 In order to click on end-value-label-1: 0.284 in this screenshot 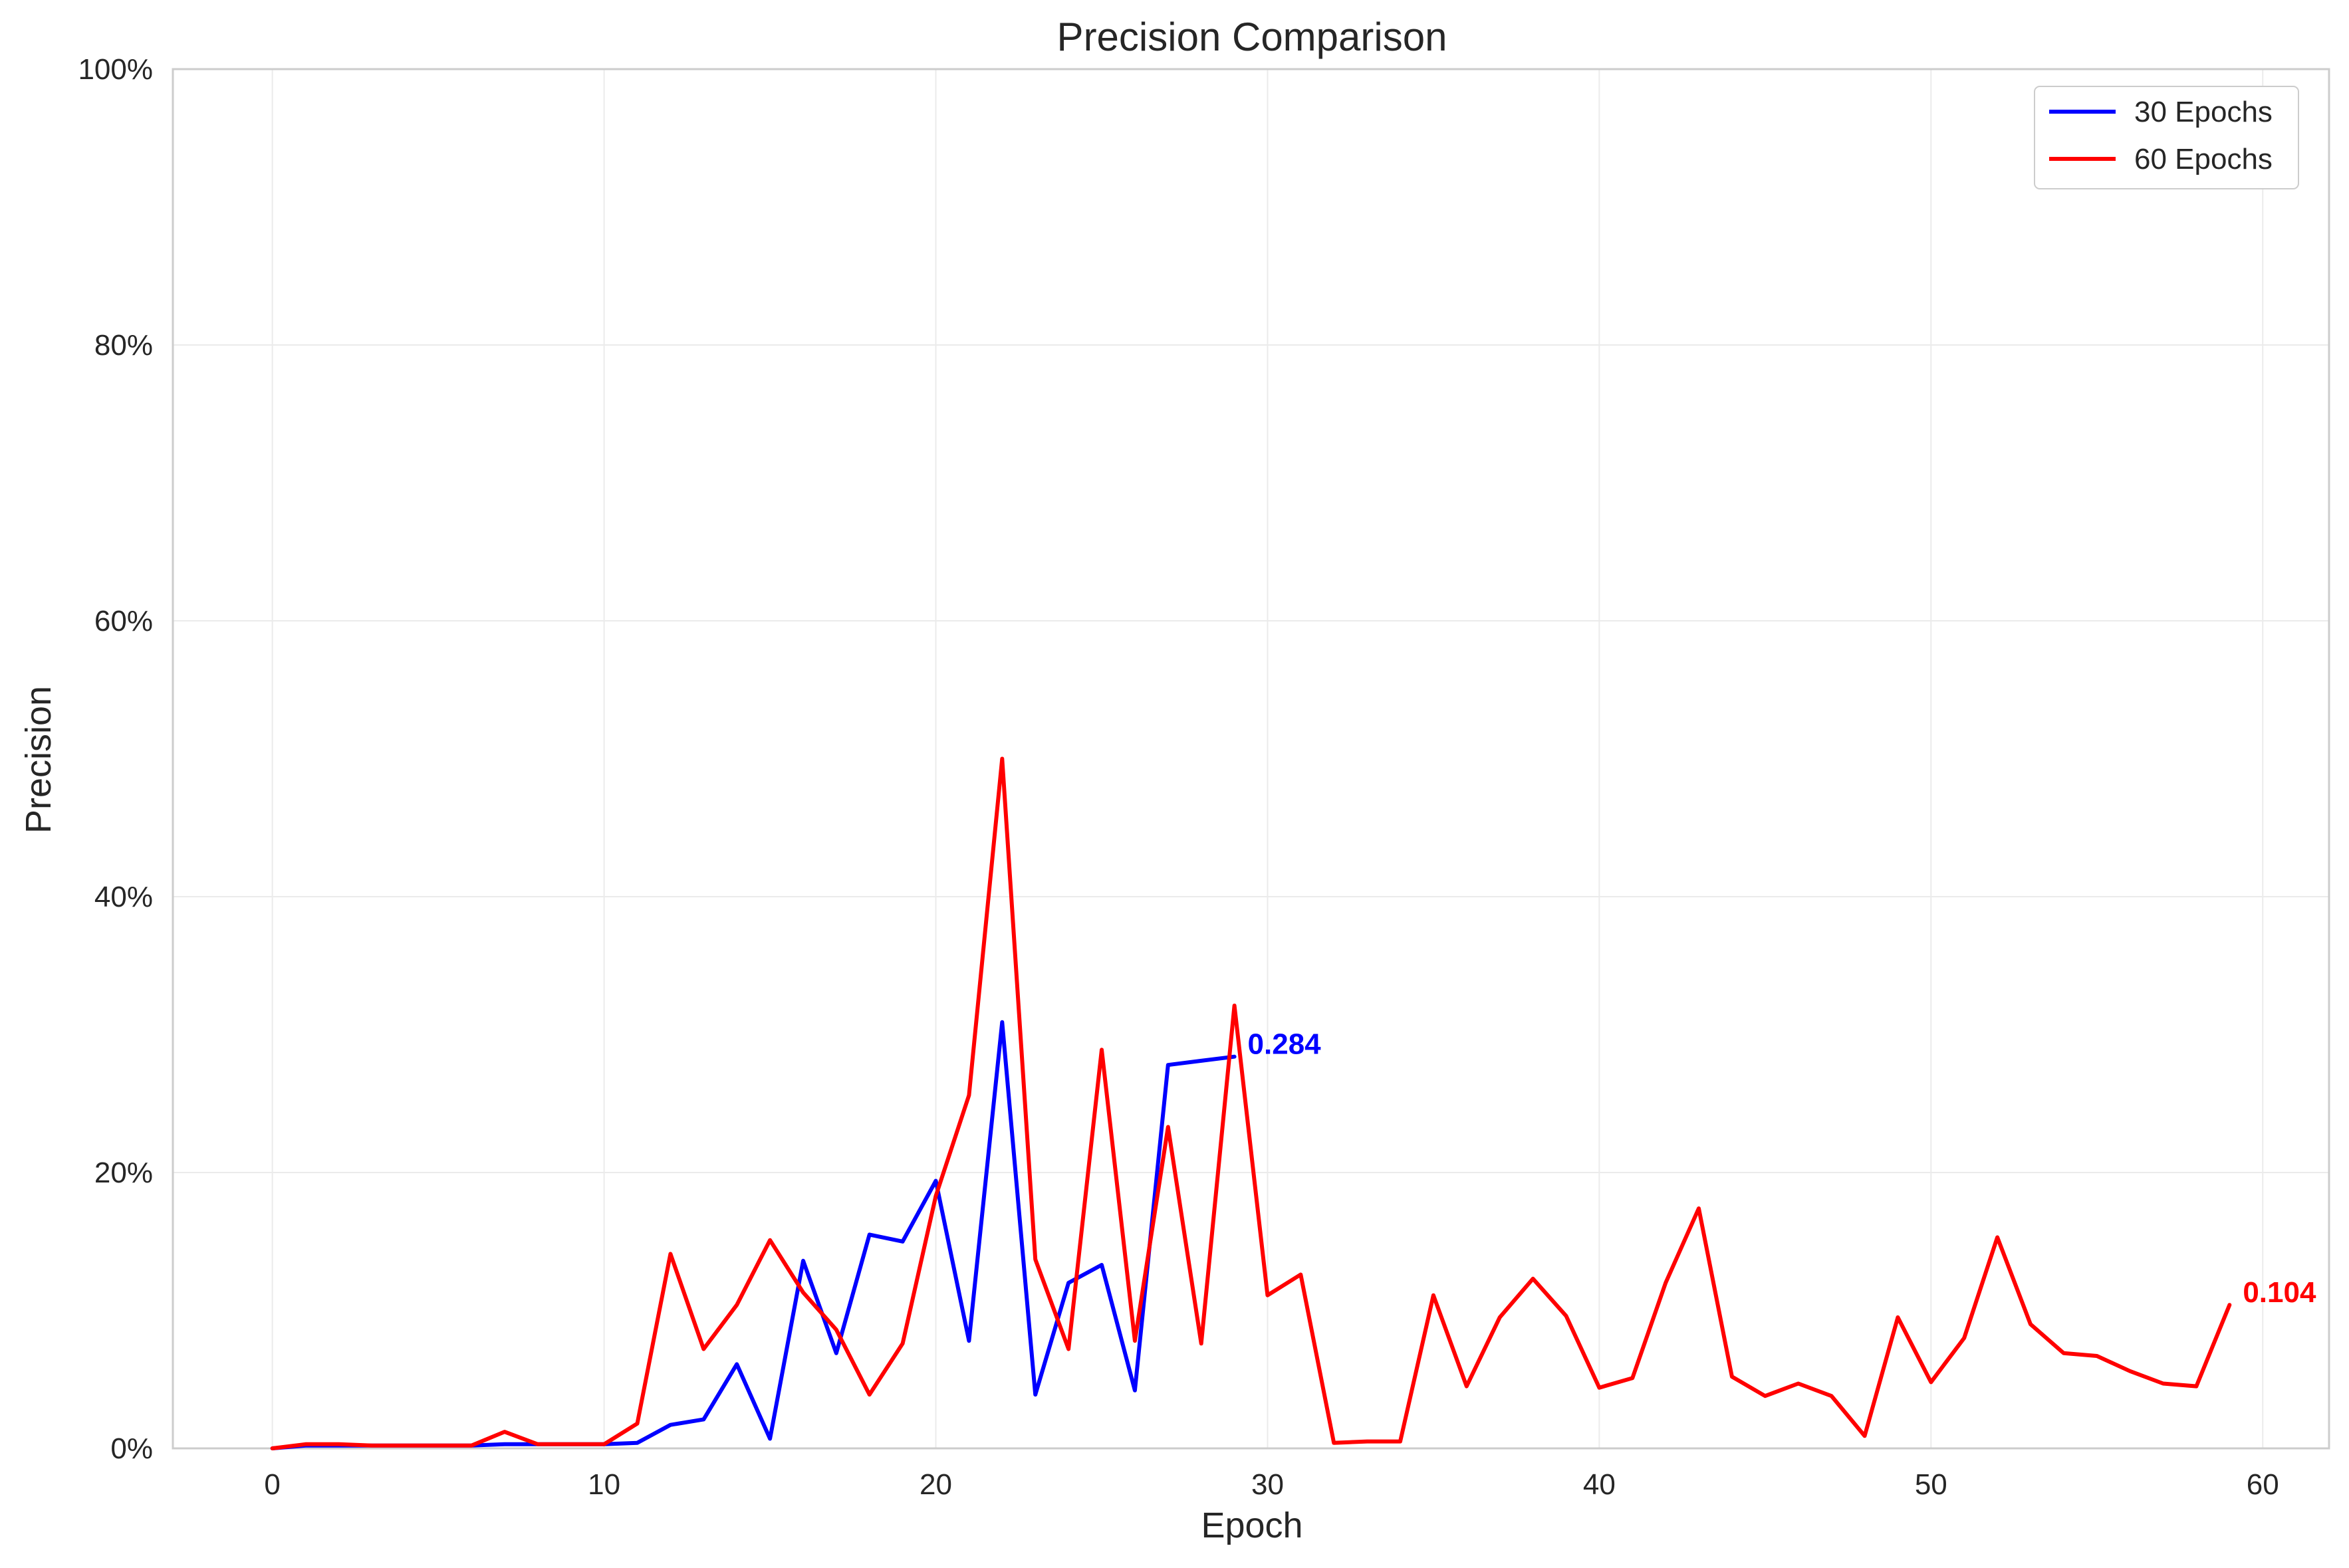, I will do `click(1285, 1044)`.